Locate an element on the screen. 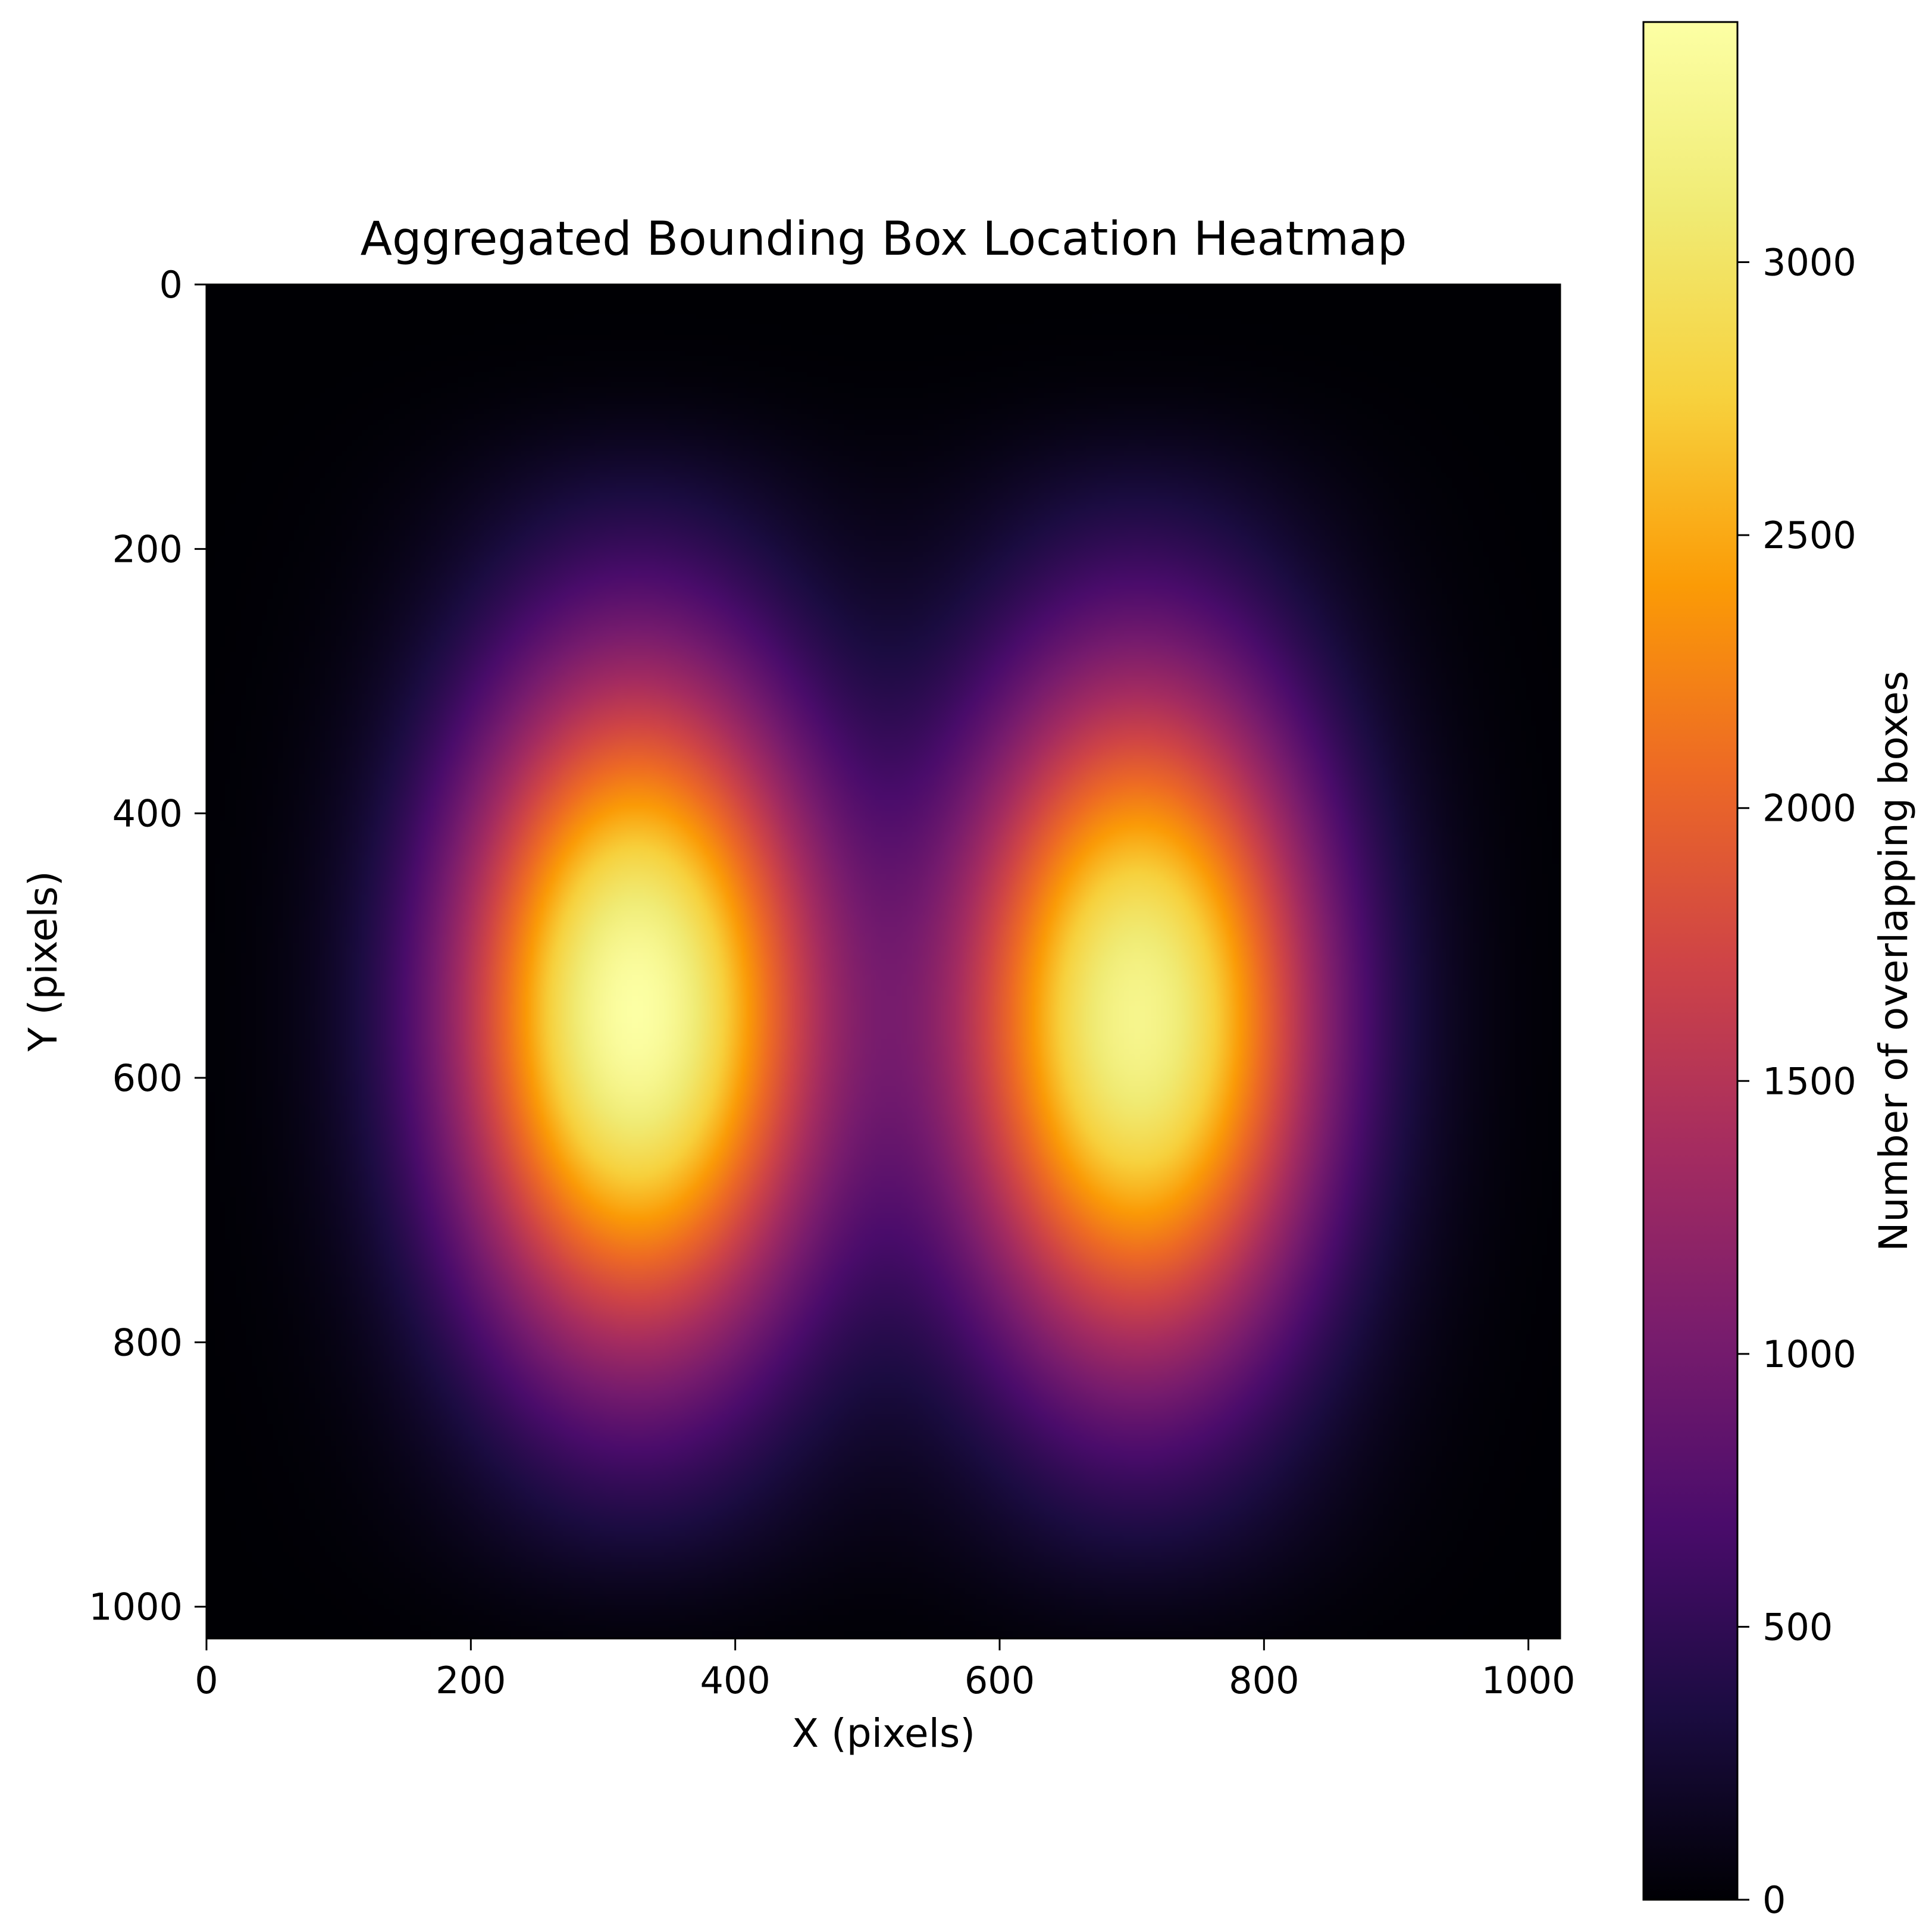 This screenshot has height=1917, width=1932. colorbar-tick-label: 2000 is located at coordinates (1809, 808).